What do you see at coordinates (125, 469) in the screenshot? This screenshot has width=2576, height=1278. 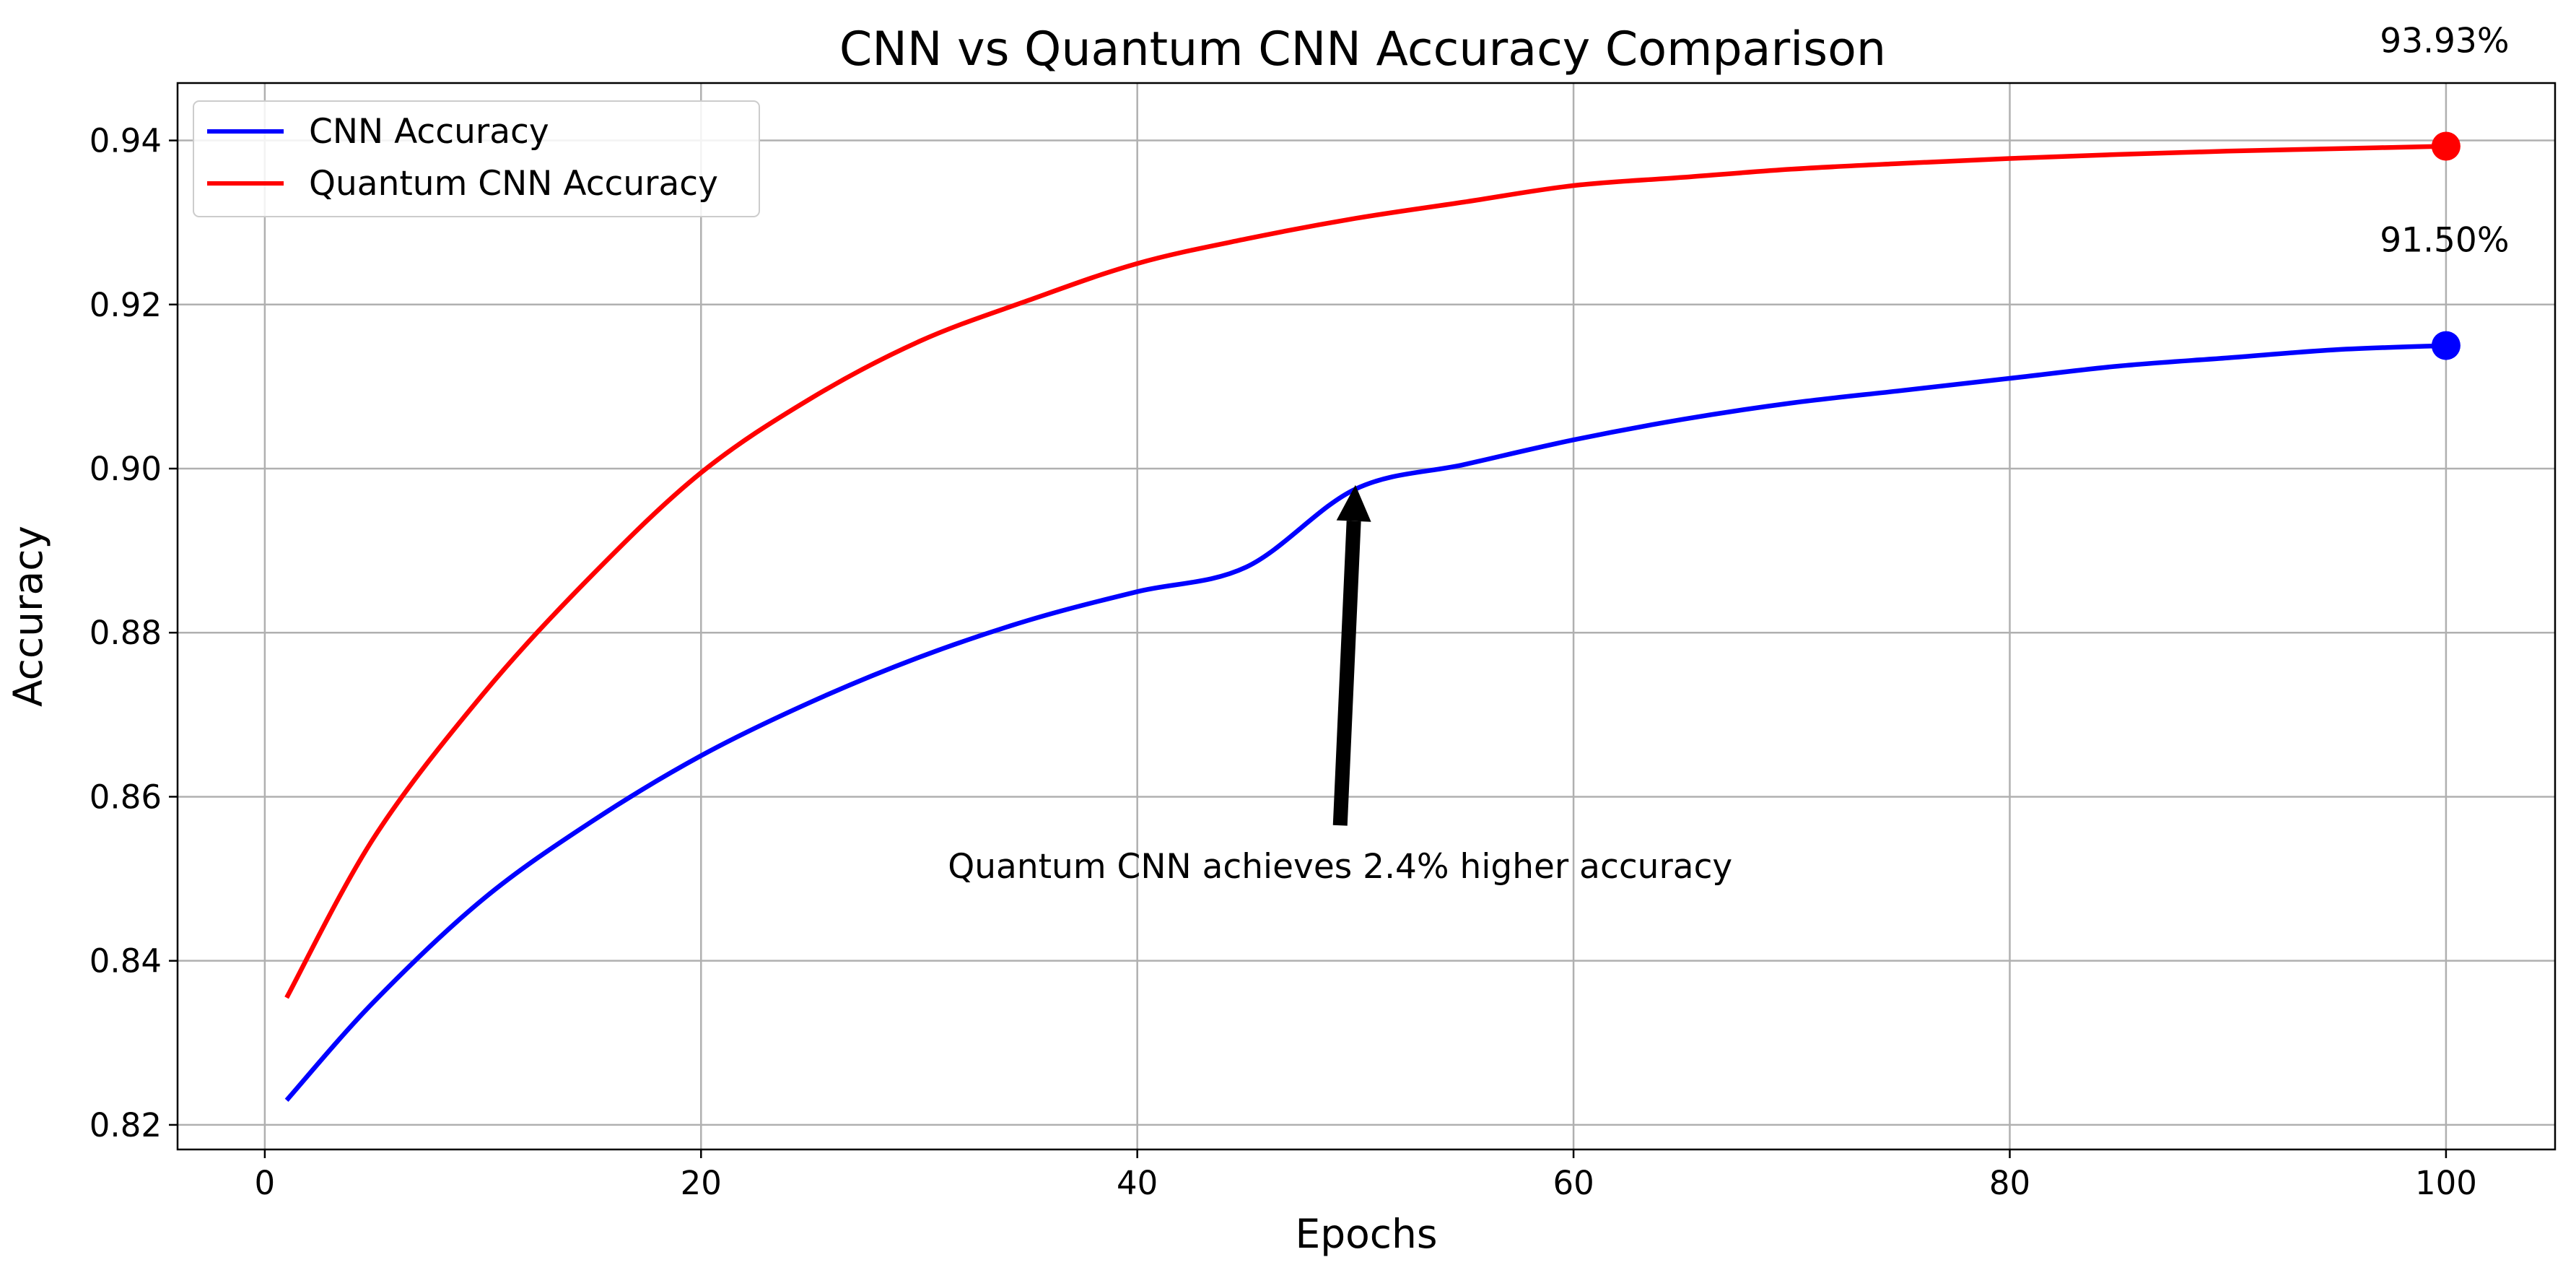 I see `y-tick-label: 0.90` at bounding box center [125, 469].